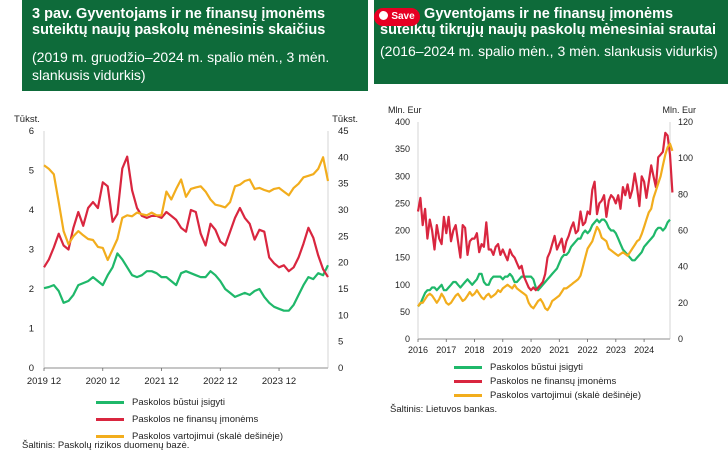 The image size is (728, 455). What do you see at coordinates (44, 381) in the screenshot?
I see `x-tick-label: 2019 12` at bounding box center [44, 381].